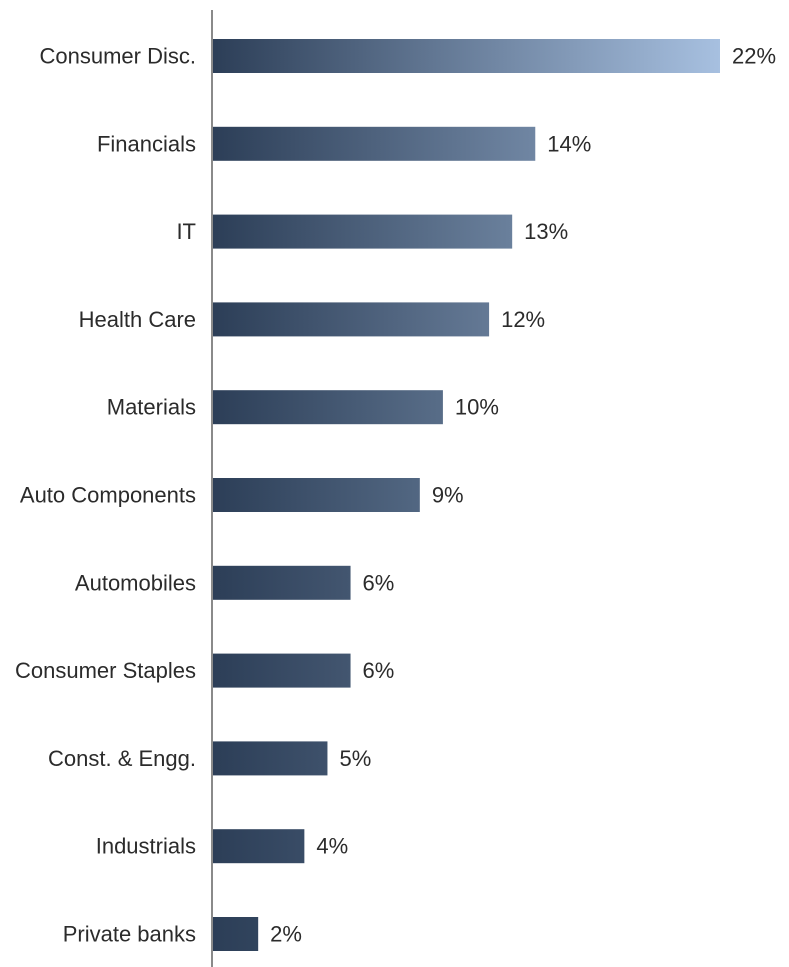 This screenshot has height=967, width=789. I want to click on value-label: 5%, so click(355, 758).